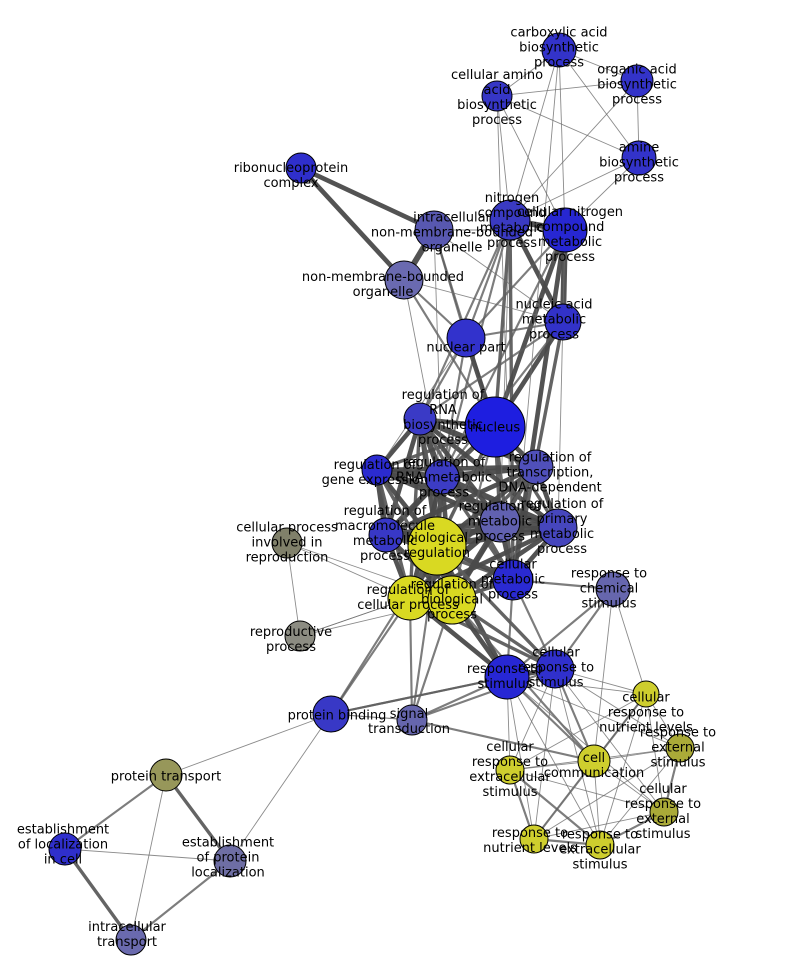 This screenshot has width=786, height=971. What do you see at coordinates (613, 589) in the screenshot?
I see `graph-node-response_to_chemical_stimulus` at bounding box center [613, 589].